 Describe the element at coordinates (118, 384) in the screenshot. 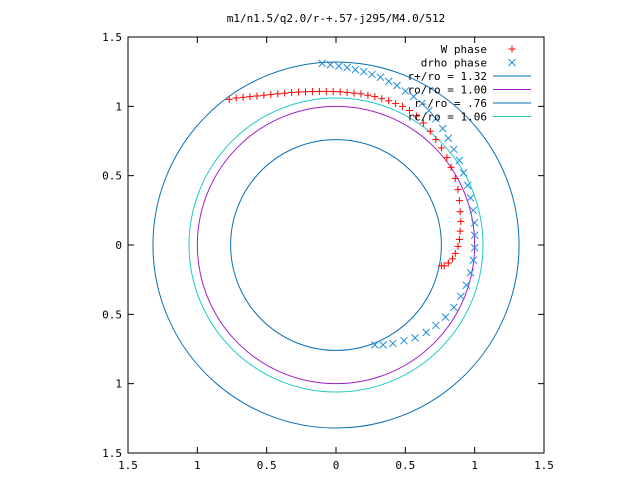

I see `y-tick-label: 1` at that location.